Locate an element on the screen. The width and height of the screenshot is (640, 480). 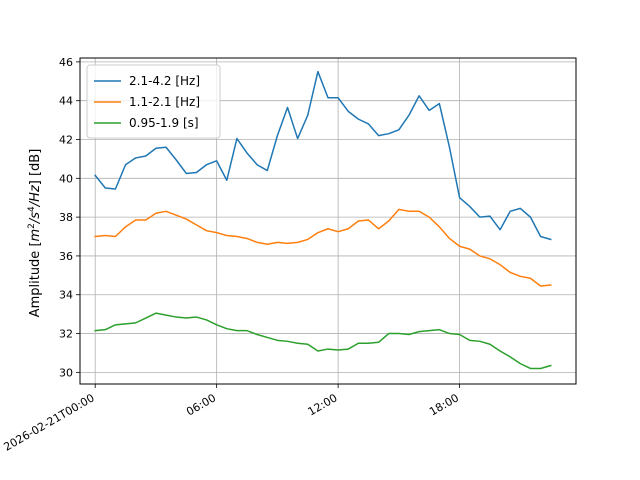
y-axis: 30 32 34 36 38 40 42 44 46 is located at coordinates (69, 217).